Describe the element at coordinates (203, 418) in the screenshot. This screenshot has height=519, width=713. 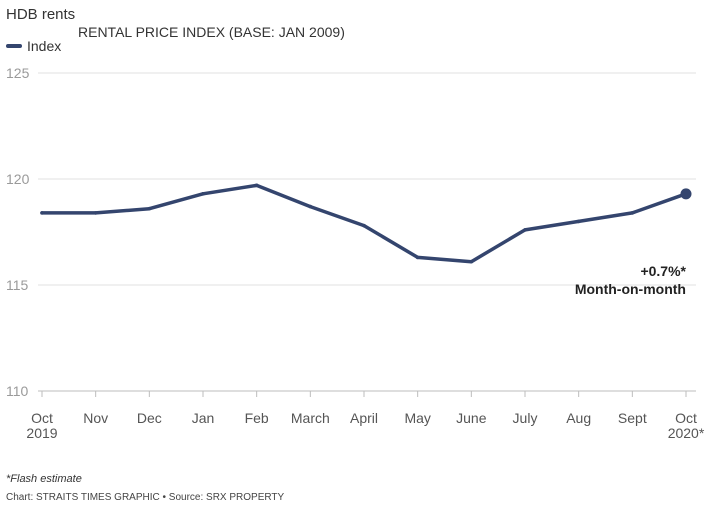
I see `x-tick-label: Jan` at that location.